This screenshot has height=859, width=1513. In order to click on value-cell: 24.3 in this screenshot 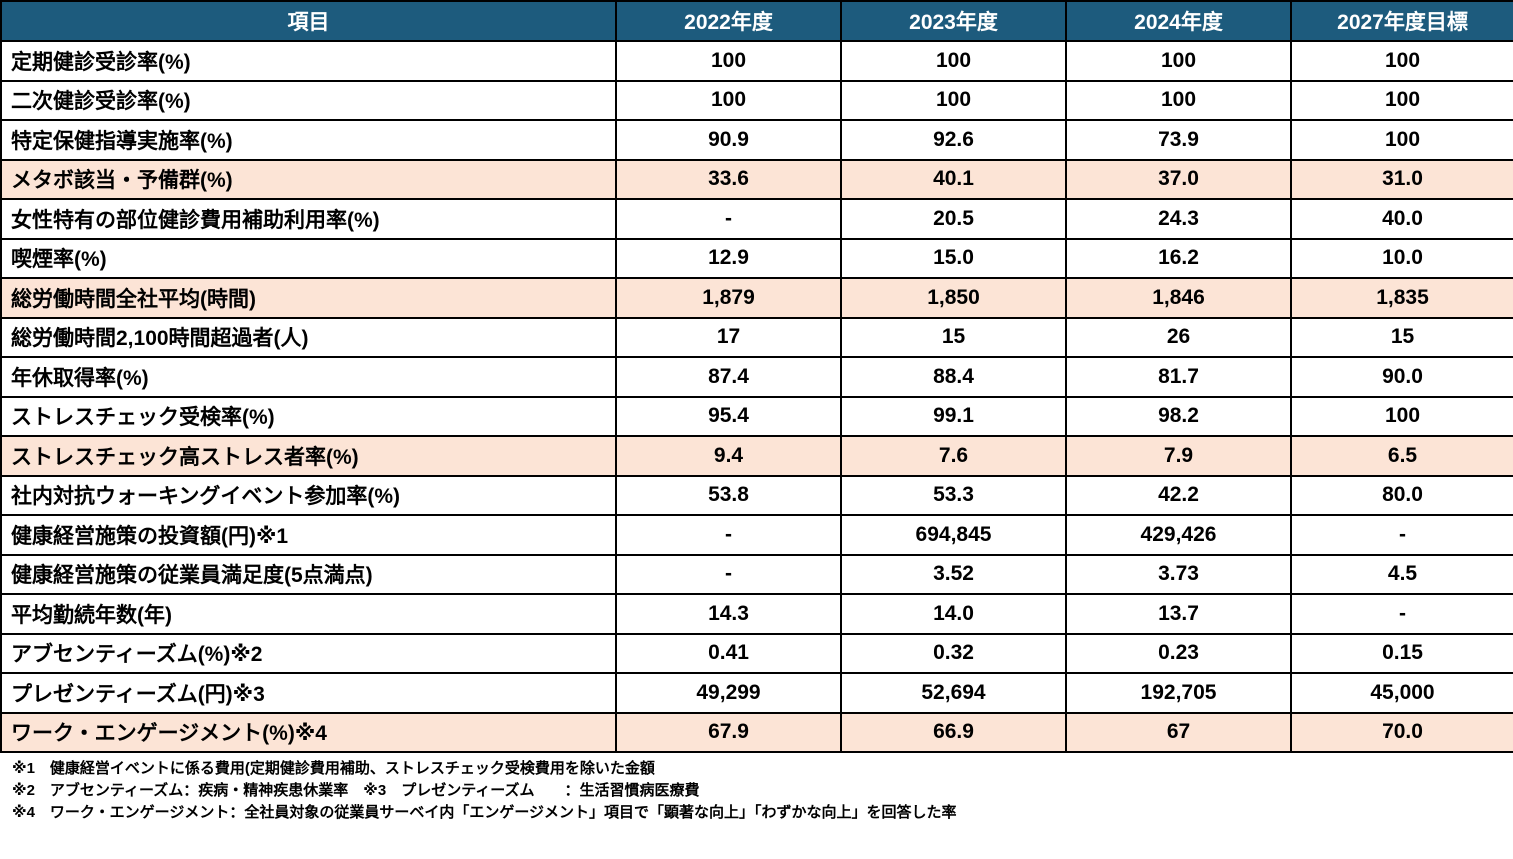, I will do `click(1178, 219)`.